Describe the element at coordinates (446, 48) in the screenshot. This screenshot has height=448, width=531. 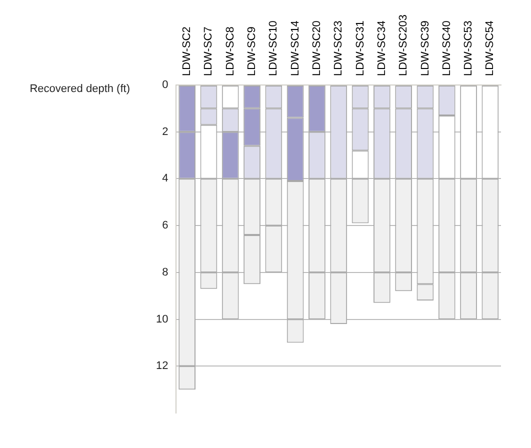
I see `x-tick-label: LDW-SC40` at that location.